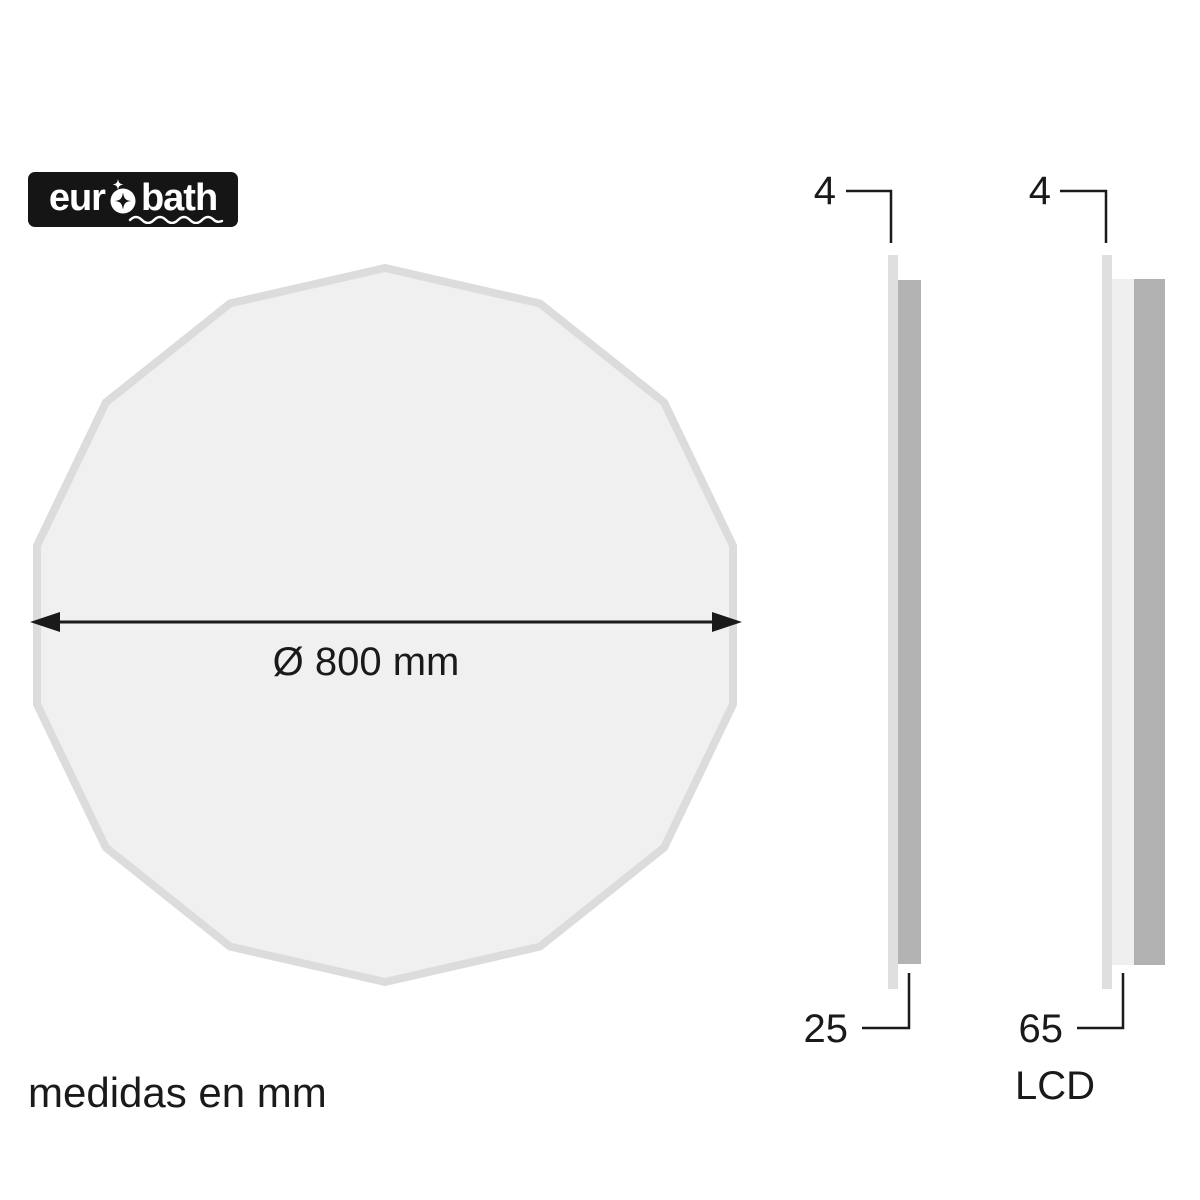  What do you see at coordinates (77, 197) in the screenshot?
I see `logo-text-left: eur` at bounding box center [77, 197].